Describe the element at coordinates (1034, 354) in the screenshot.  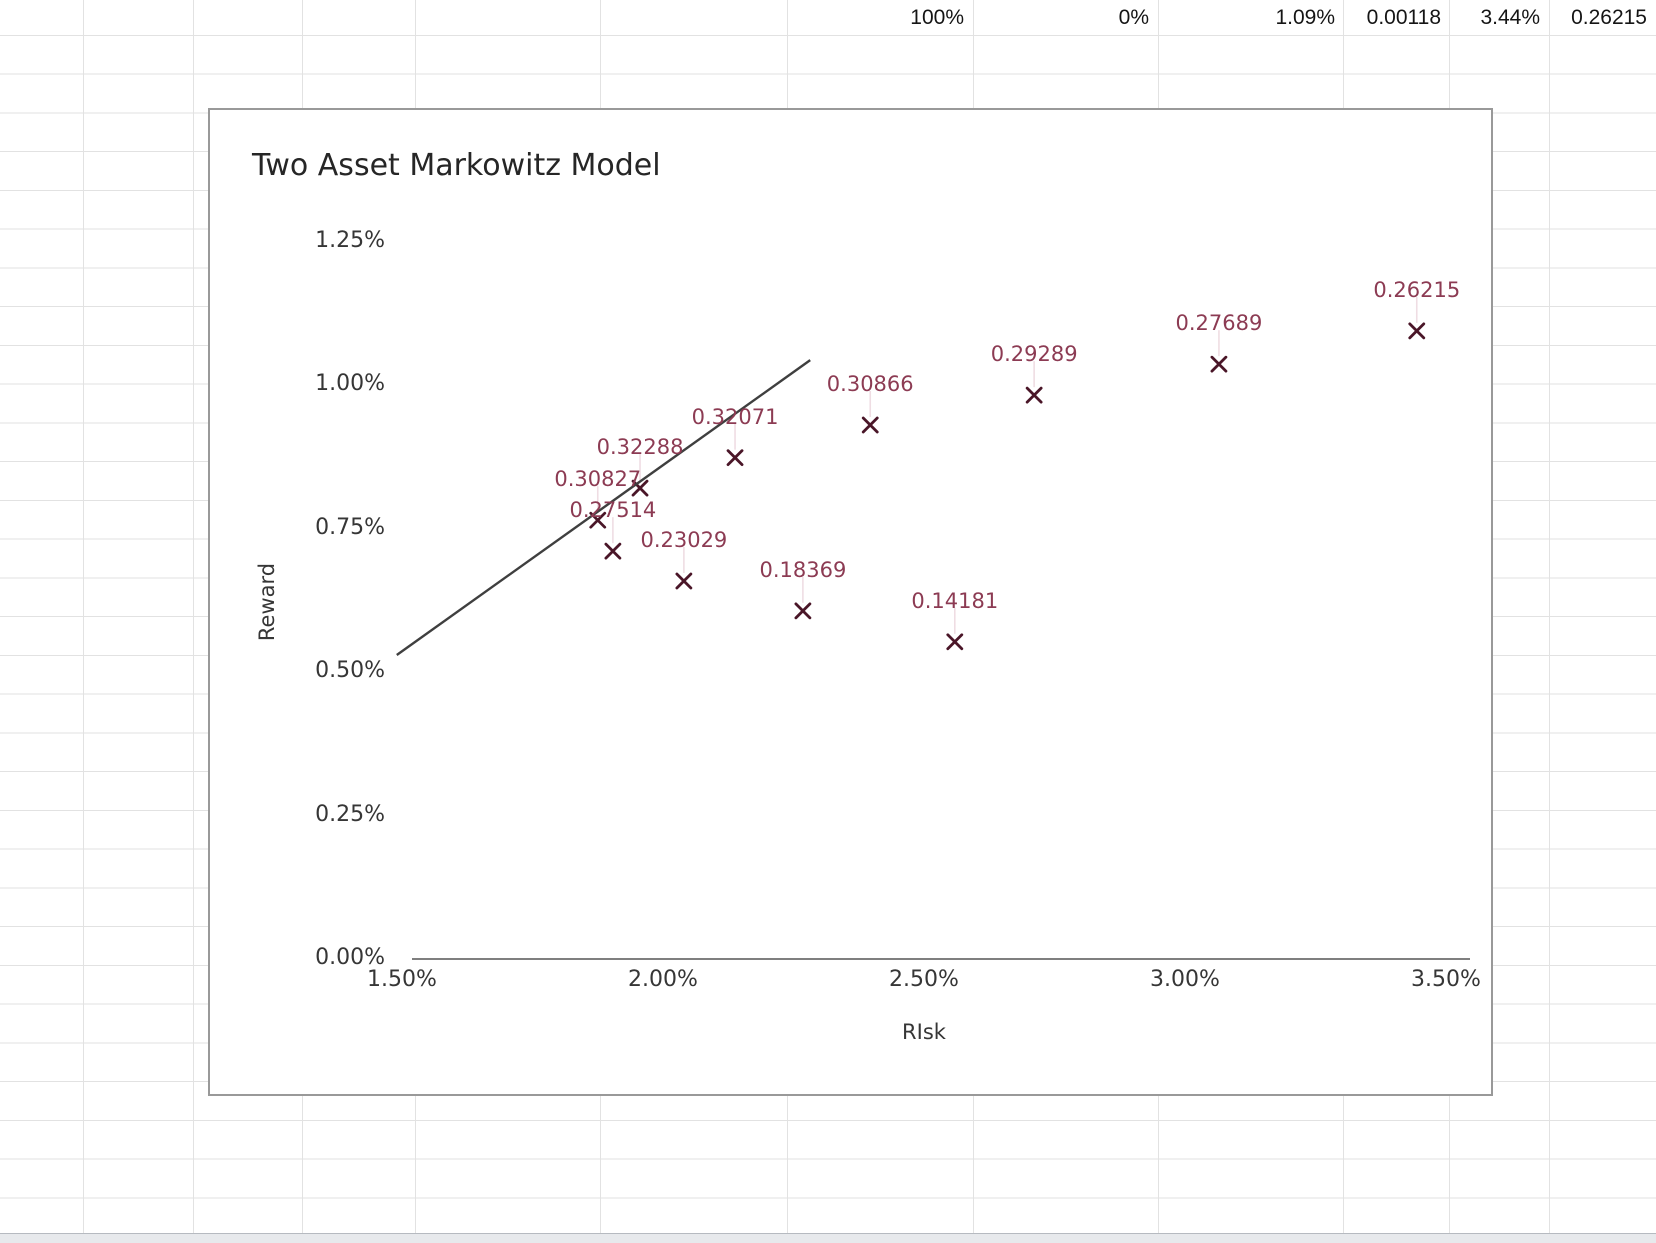
I see `data-point-label: 0.29289` at that location.